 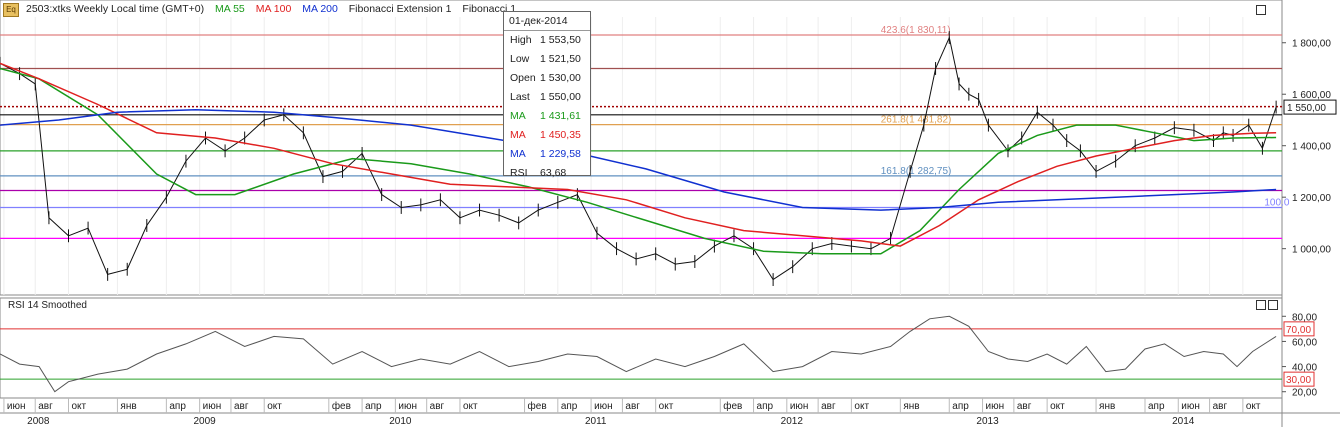 What do you see at coordinates (400, 421) in the screenshot?
I see `year-label: 2010` at bounding box center [400, 421].